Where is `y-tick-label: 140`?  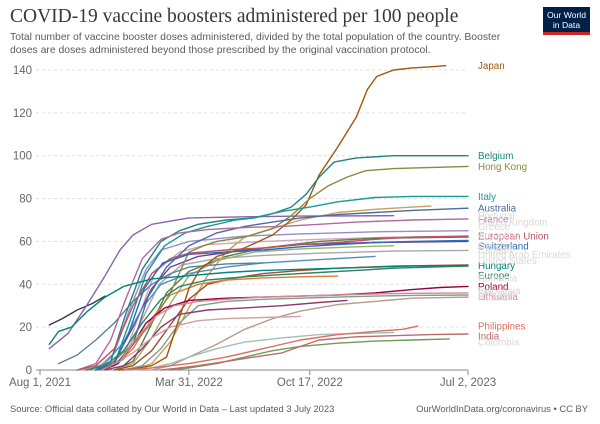 y-tick-label: 140 is located at coordinates (22, 71).